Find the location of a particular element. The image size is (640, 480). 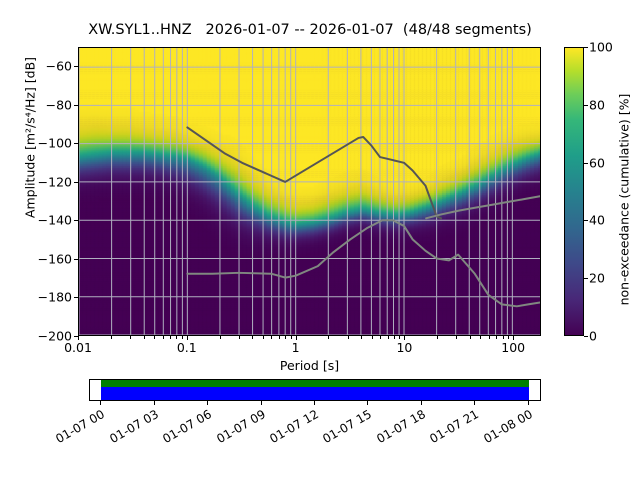

y-tick-label: −140 is located at coordinates (54, 220).